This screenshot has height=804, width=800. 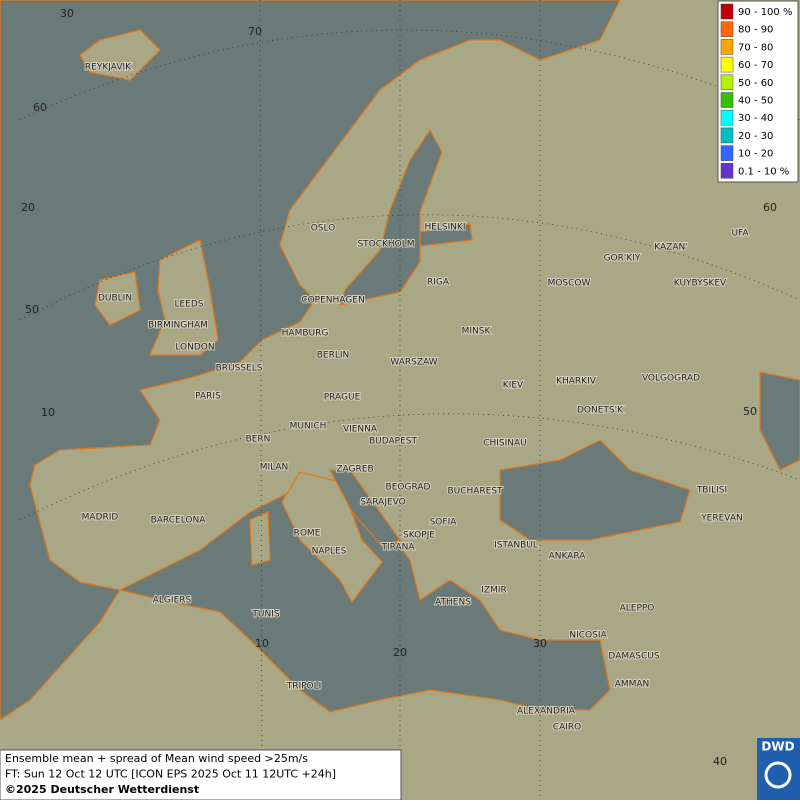 I want to click on logo-text: DWD, so click(x=777, y=747).